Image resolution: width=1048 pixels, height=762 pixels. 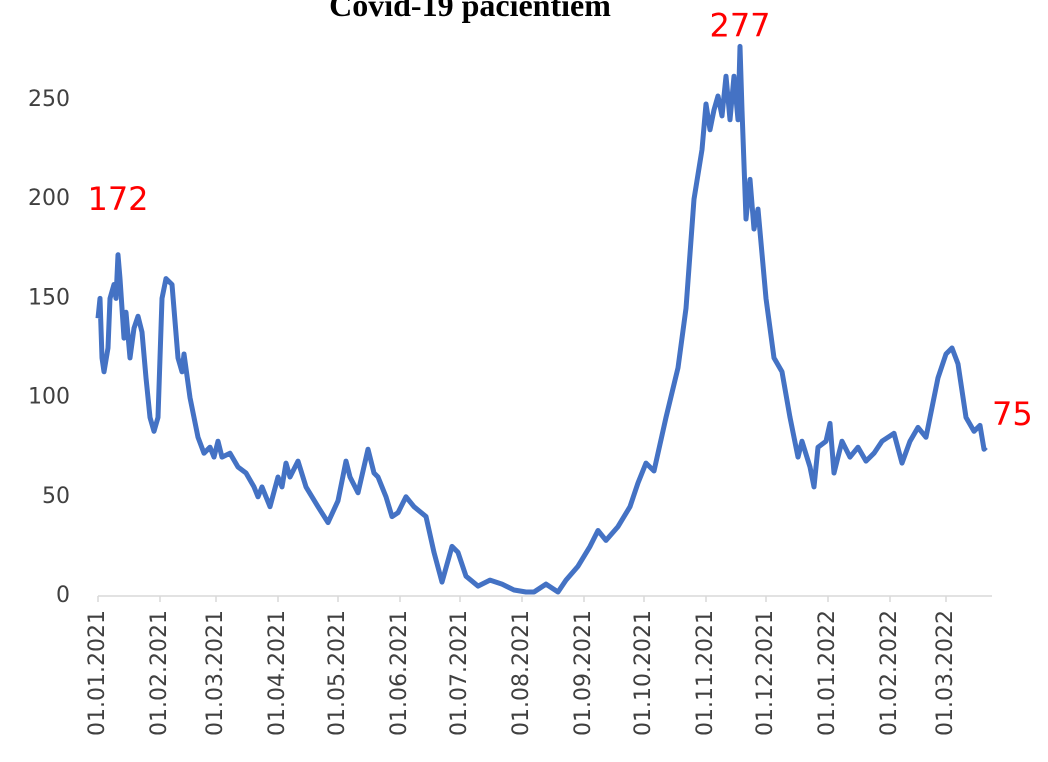 I want to click on y-tick-label: 100, so click(x=49, y=397).